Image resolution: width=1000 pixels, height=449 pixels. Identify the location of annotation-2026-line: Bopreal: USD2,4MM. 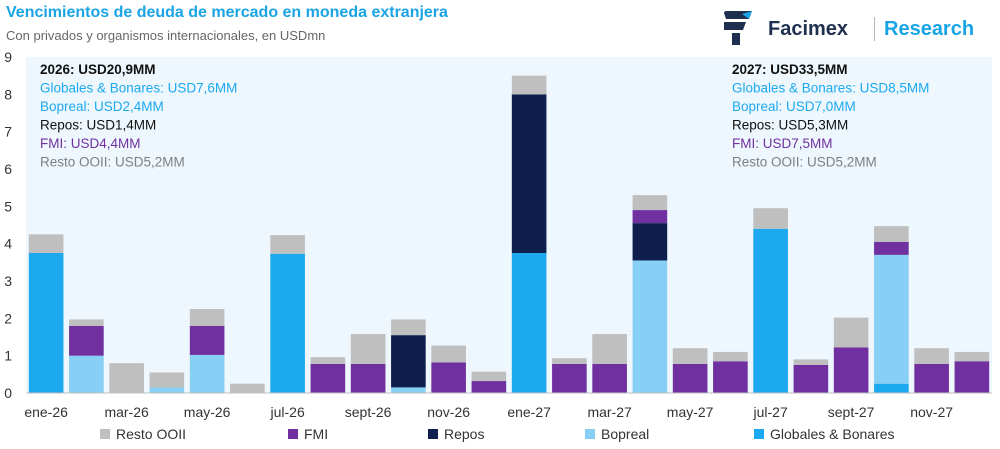
(102, 106).